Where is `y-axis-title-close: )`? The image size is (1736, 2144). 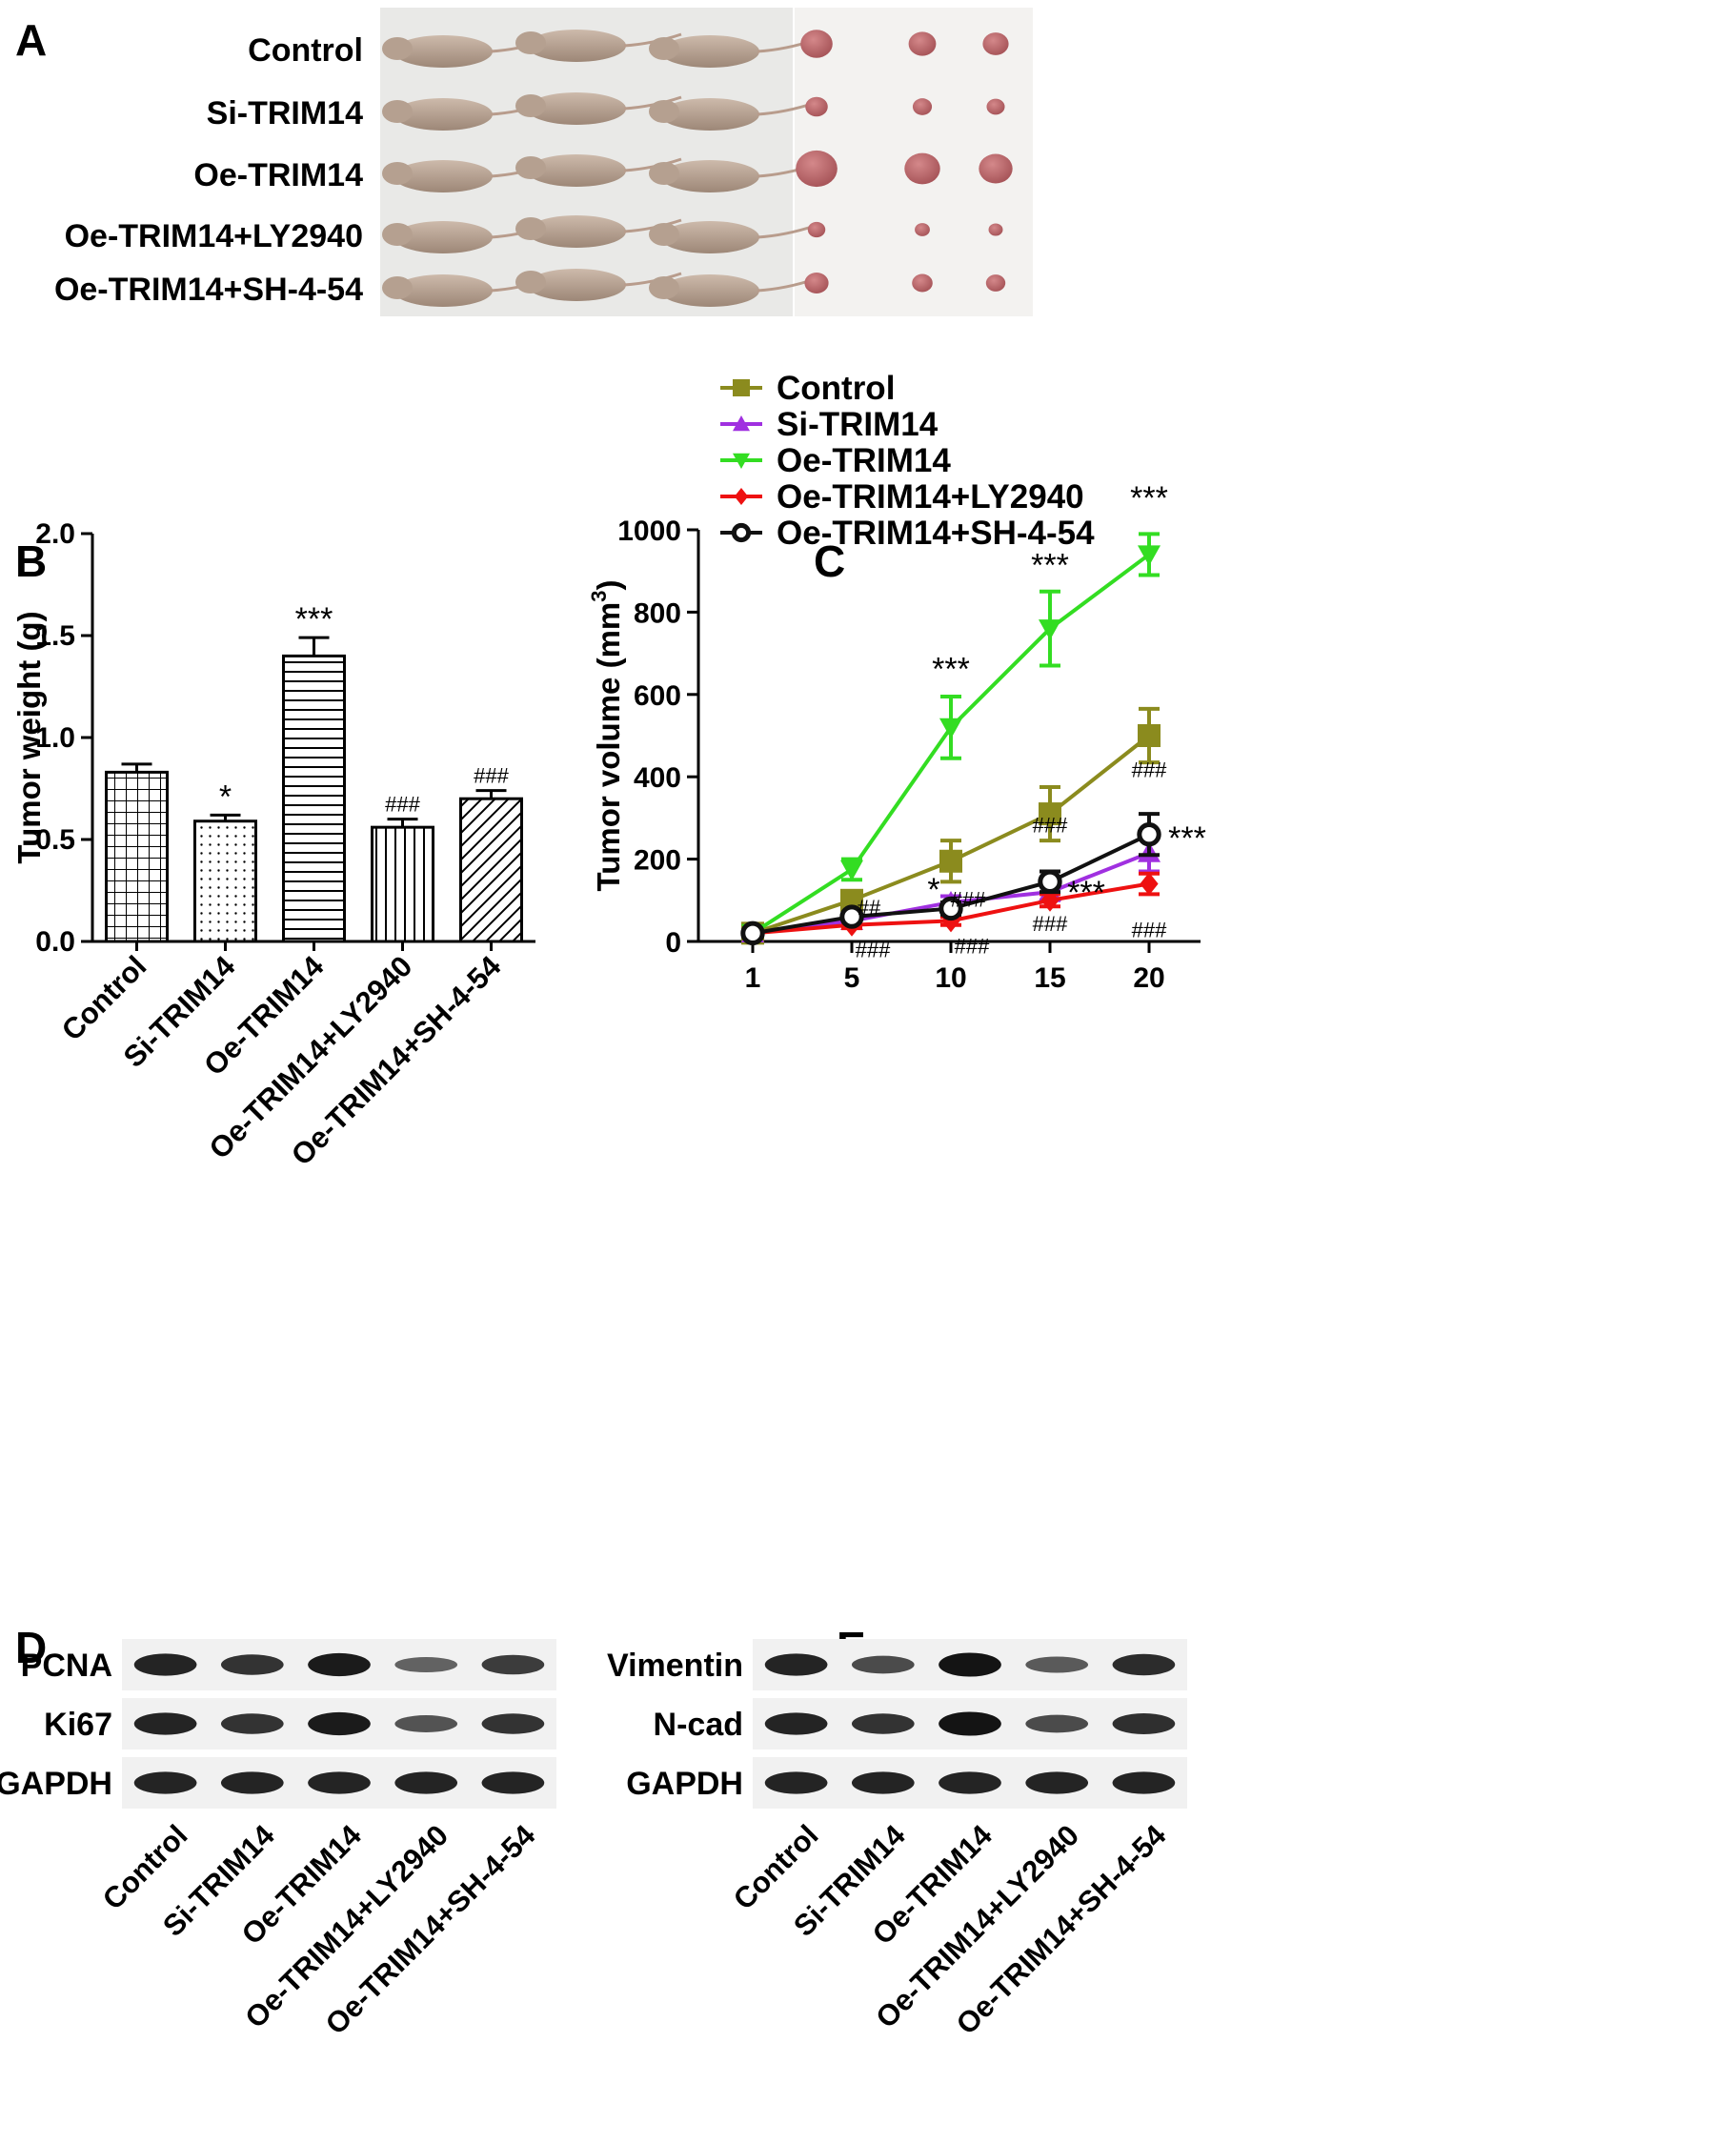 y-axis-title-close: ) is located at coordinates (608, 584).